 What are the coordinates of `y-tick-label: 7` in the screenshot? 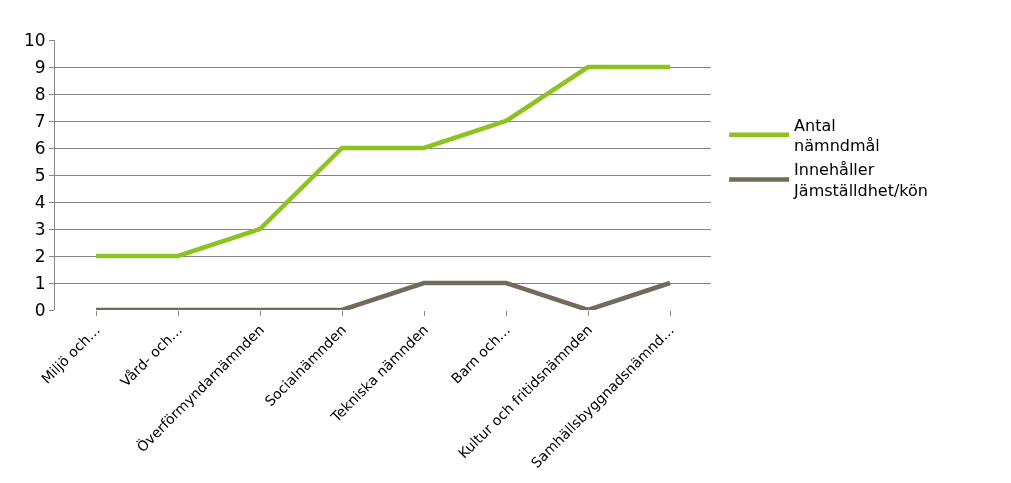 It's located at (40, 120).